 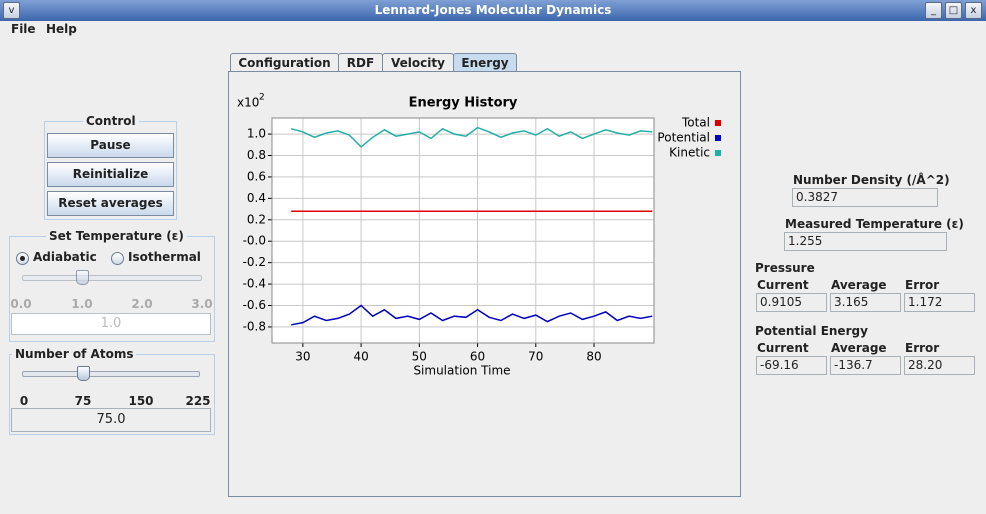 What do you see at coordinates (65, 257) in the screenshot?
I see `radio-label: Adiabatic` at bounding box center [65, 257].